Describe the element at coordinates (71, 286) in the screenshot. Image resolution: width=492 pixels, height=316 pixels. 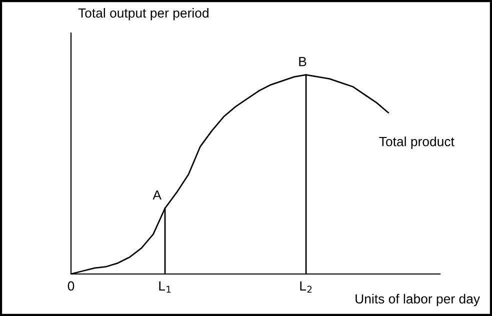
I see `x-tick-label: 0` at that location.